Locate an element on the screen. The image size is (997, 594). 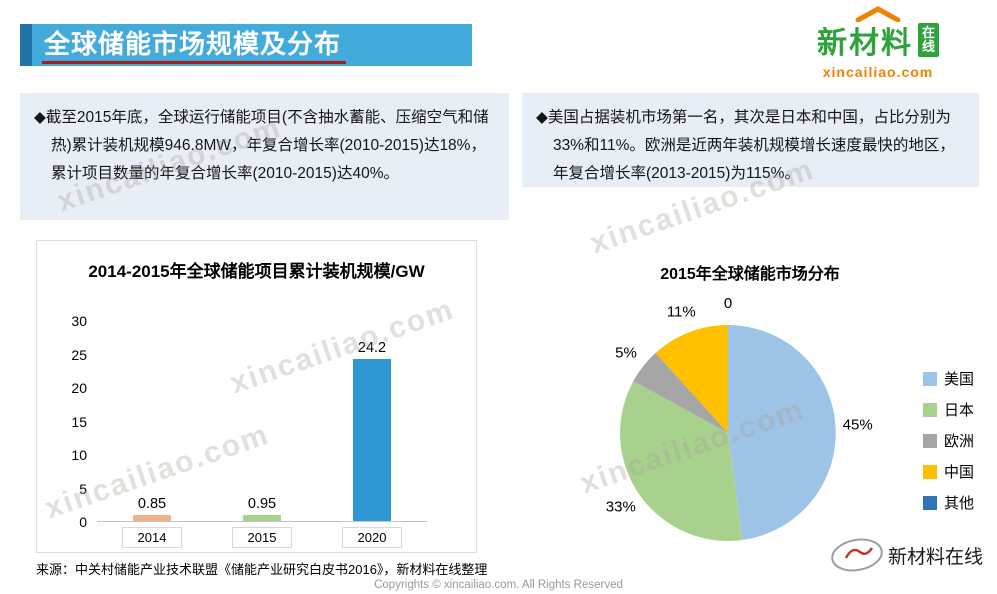
y-tick-label: 30 is located at coordinates (79, 321).